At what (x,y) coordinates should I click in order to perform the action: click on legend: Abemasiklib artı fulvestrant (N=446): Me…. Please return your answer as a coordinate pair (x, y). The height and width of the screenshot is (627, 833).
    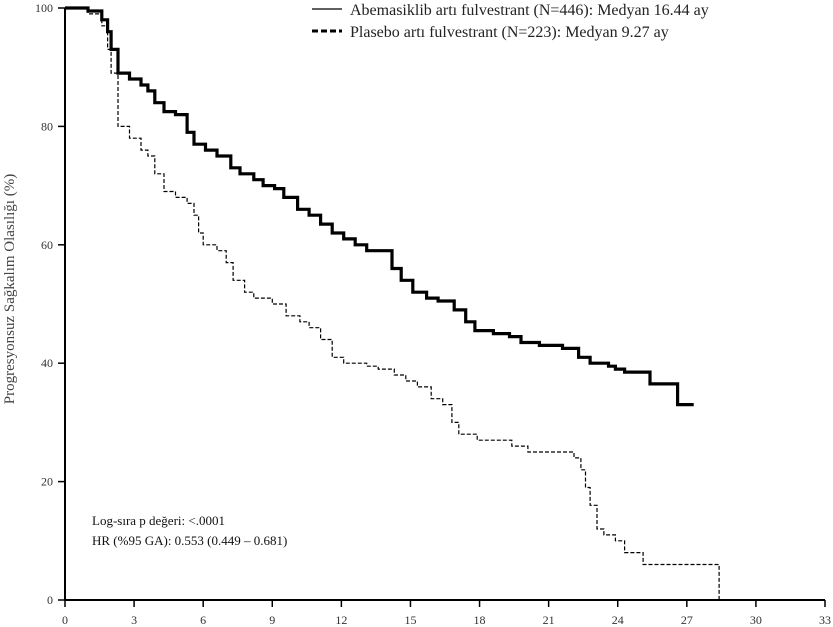
    Looking at the image, I should click on (510, 21).